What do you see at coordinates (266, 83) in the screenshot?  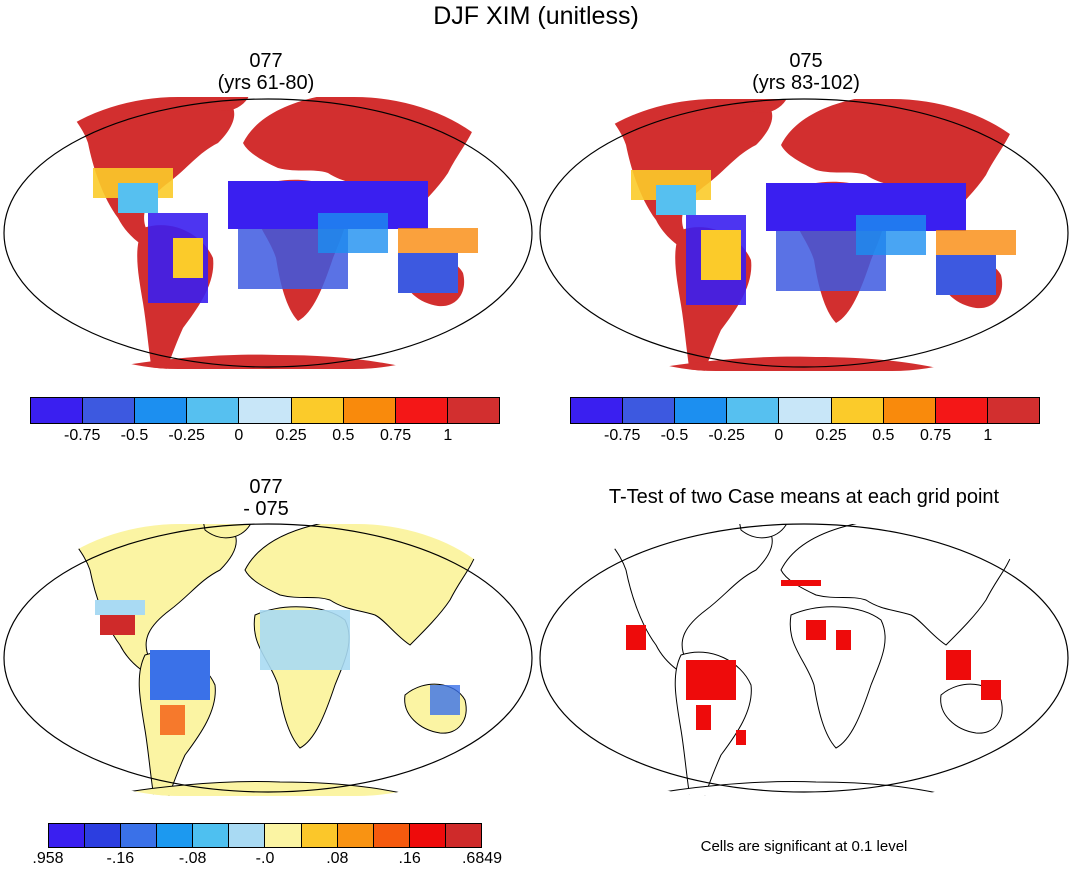 I see `panel-1-title-line2: (yrs 61-80)` at bounding box center [266, 83].